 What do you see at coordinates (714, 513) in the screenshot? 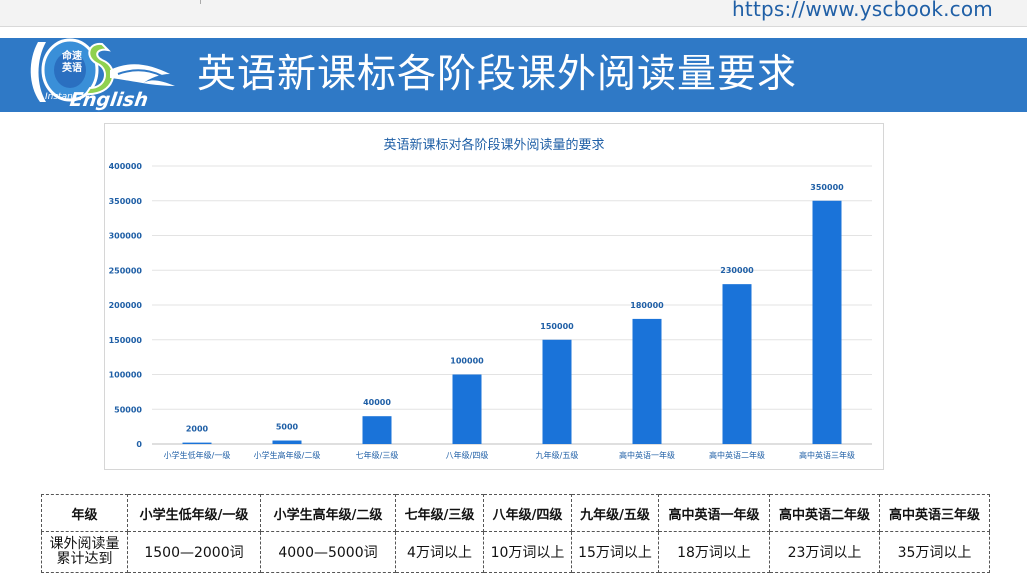
I see `header-cell: 高中英语一年级` at bounding box center [714, 513].